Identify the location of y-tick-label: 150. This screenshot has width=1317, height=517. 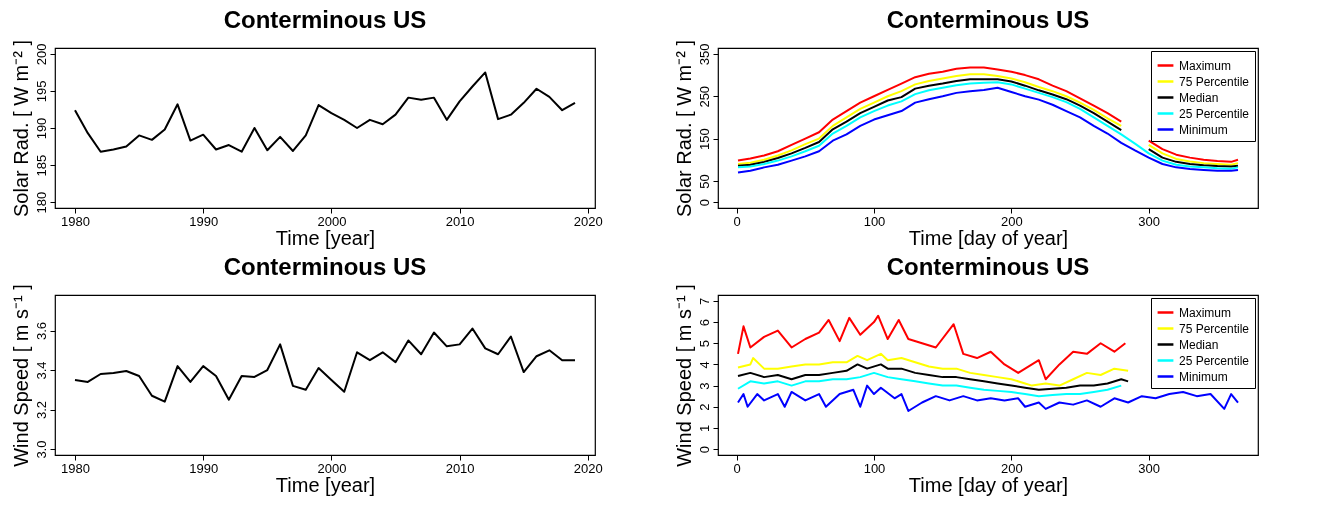
(704, 139).